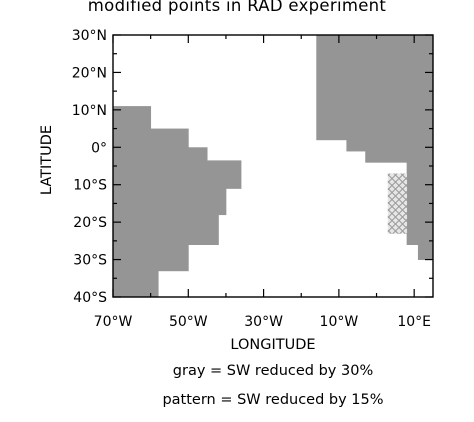  Describe the element at coordinates (89, 111) in the screenshot. I see `y-tick-label: 10°N` at that location.